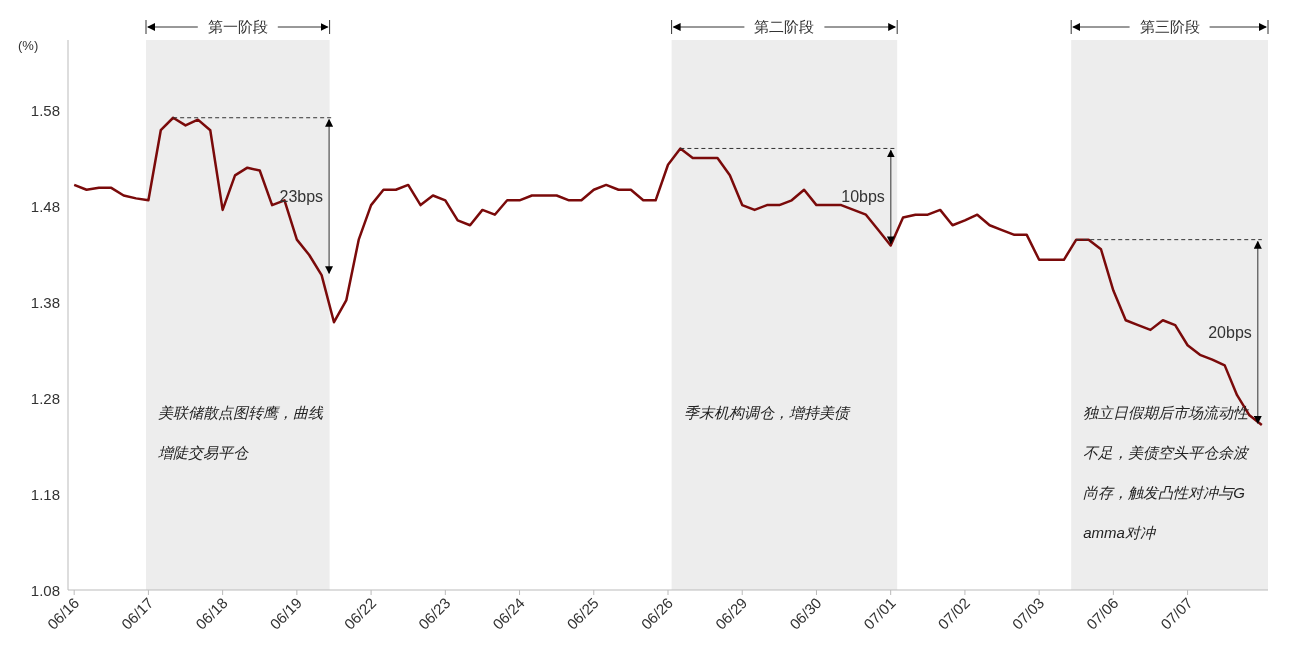 The width and height of the screenshot is (1291, 662). Describe the element at coordinates (28, 45) in the screenshot. I see `y-axis-title: (%)` at that location.